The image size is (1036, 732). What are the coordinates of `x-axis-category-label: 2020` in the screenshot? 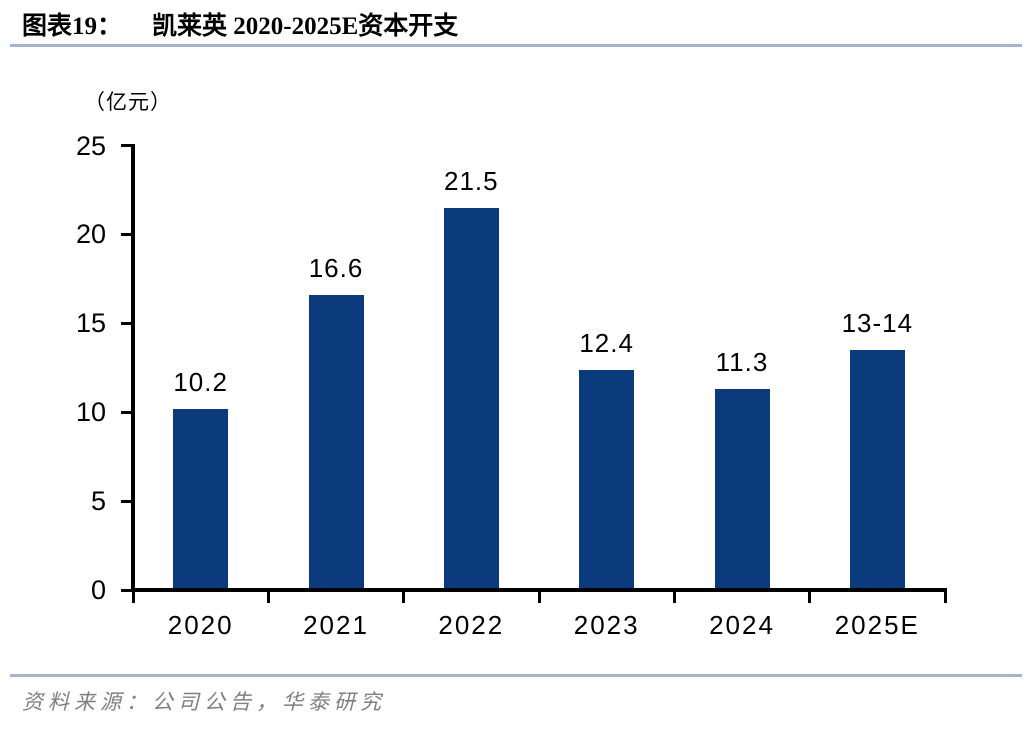 It's located at (200, 625).